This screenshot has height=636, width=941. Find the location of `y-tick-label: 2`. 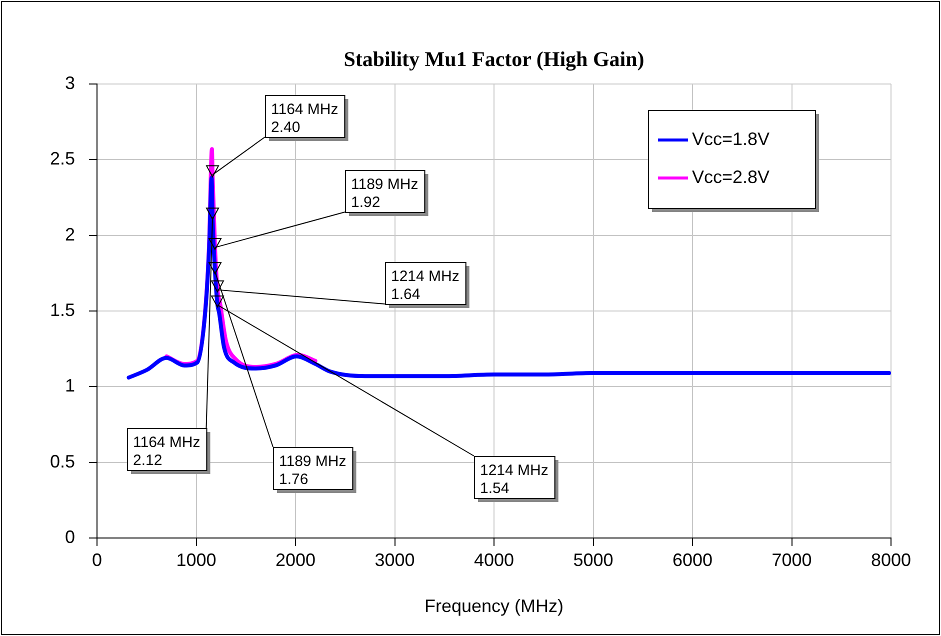

y-tick-label: 2 is located at coordinates (69, 234).